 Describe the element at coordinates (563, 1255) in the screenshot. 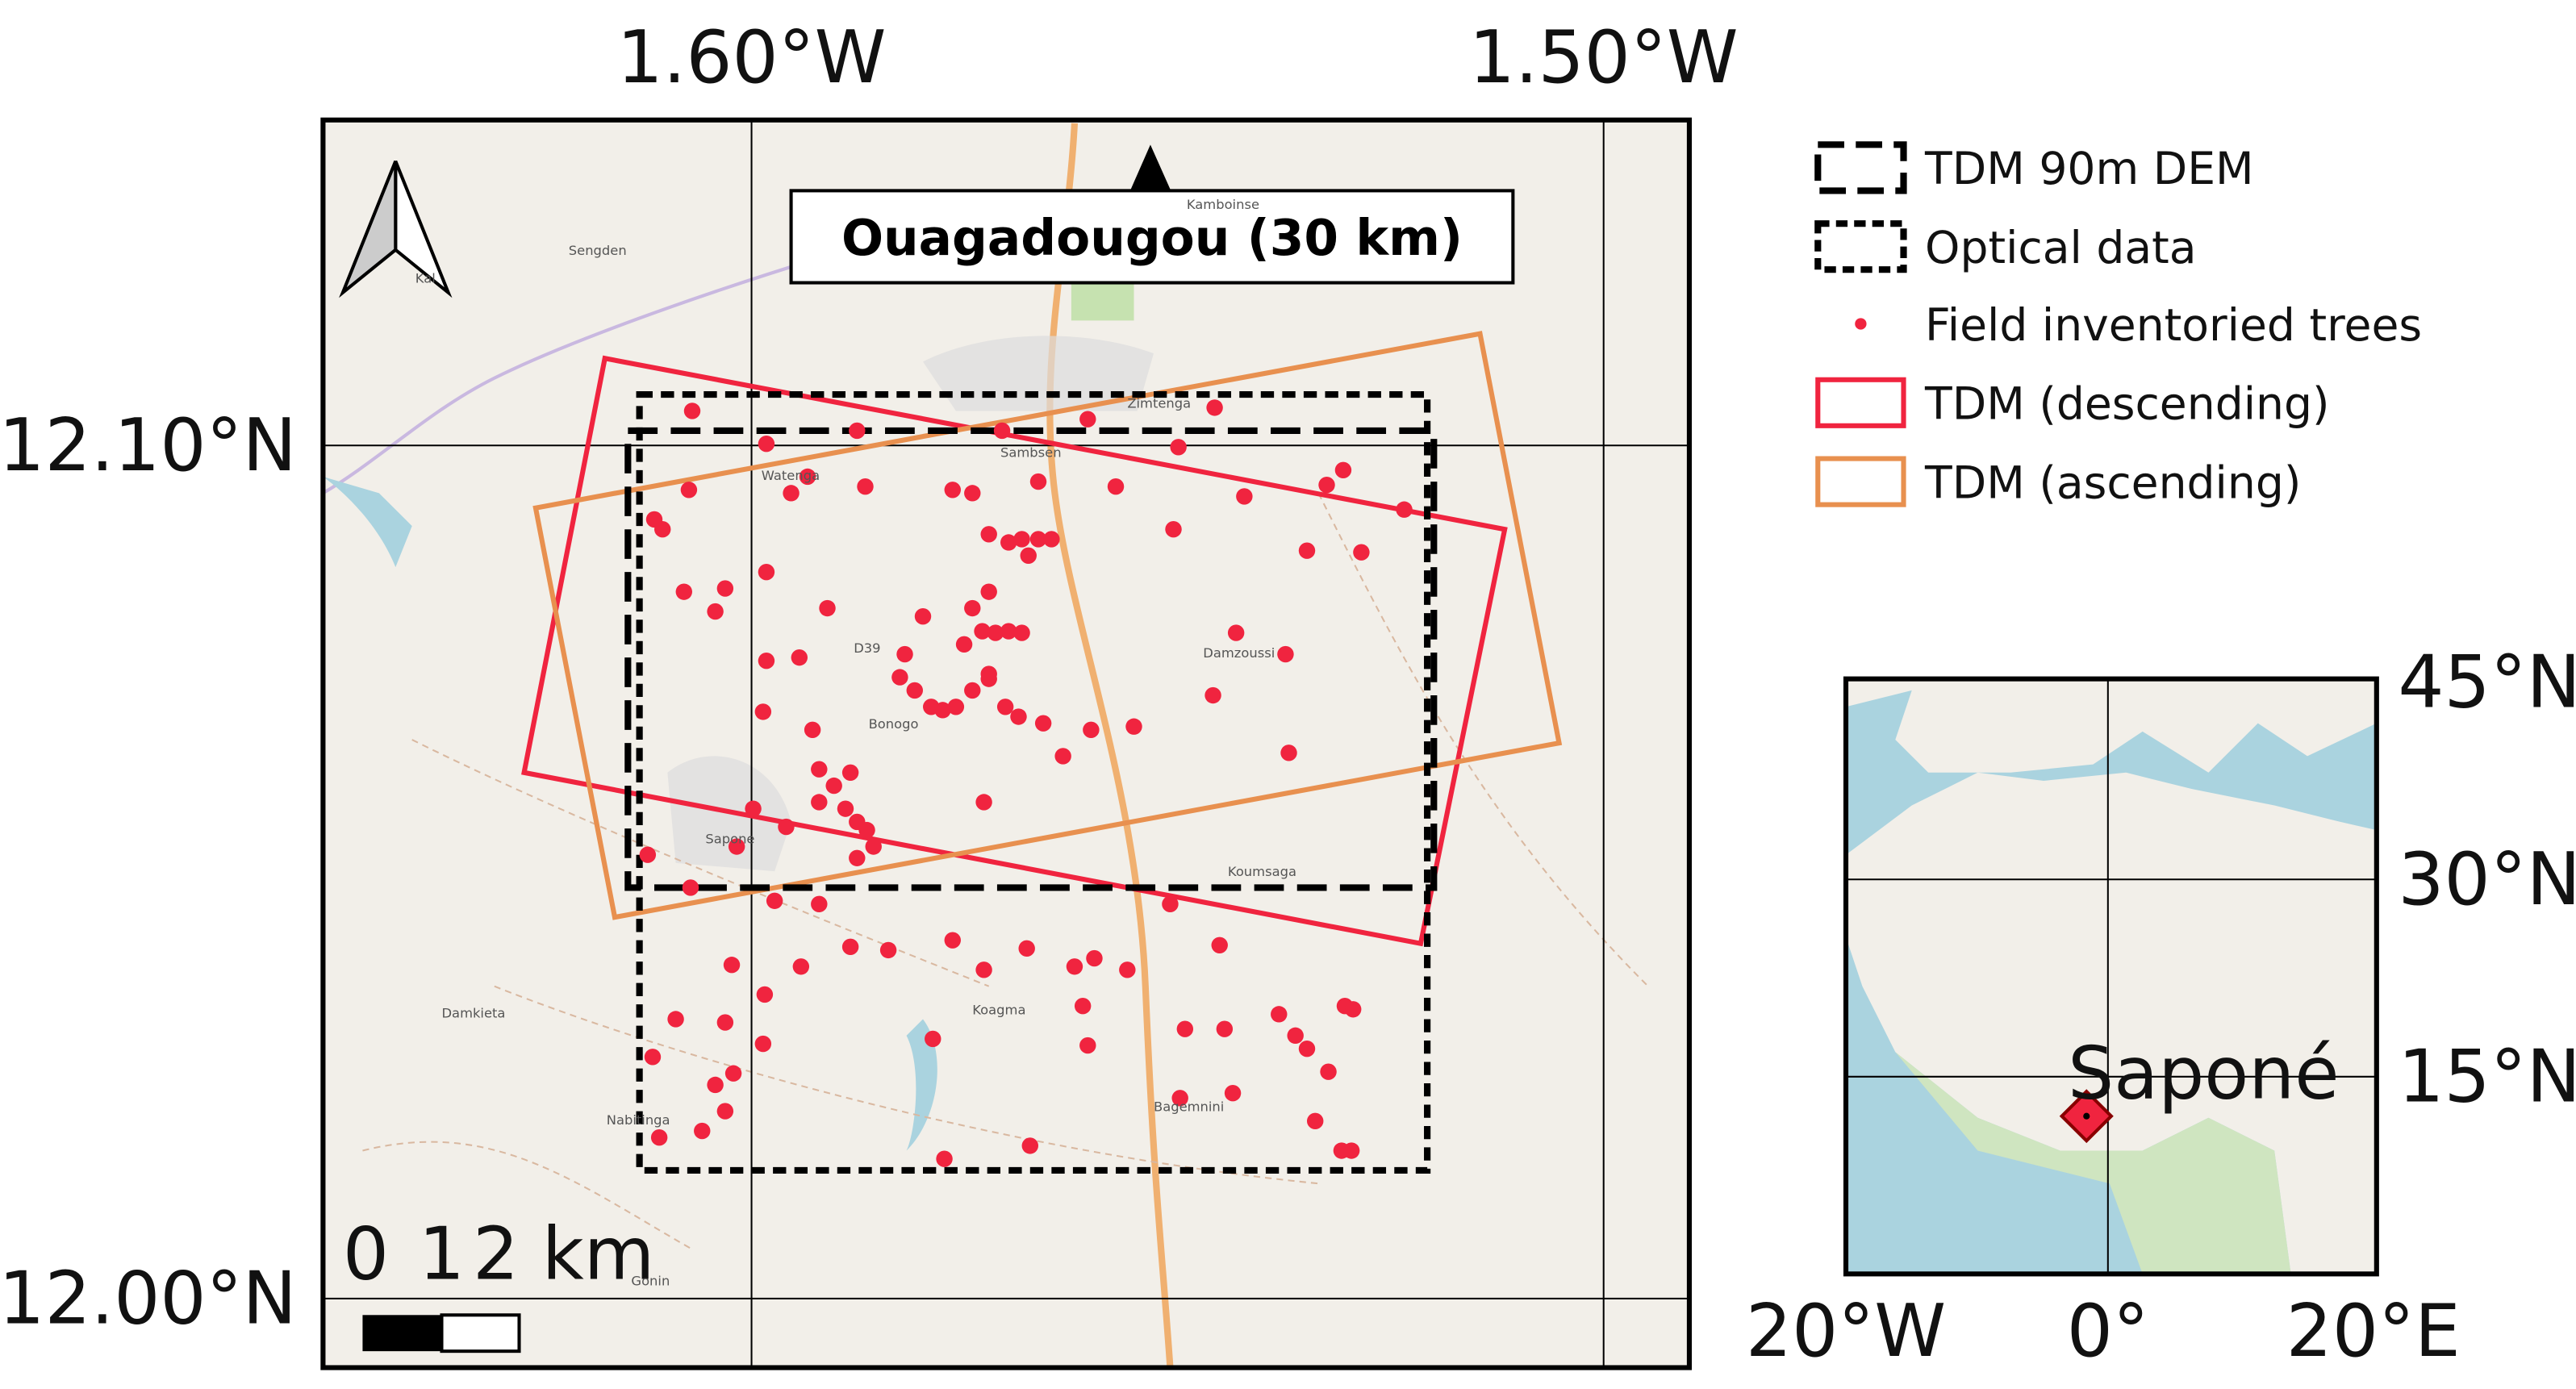

I see `scale-label: 2 km` at that location.